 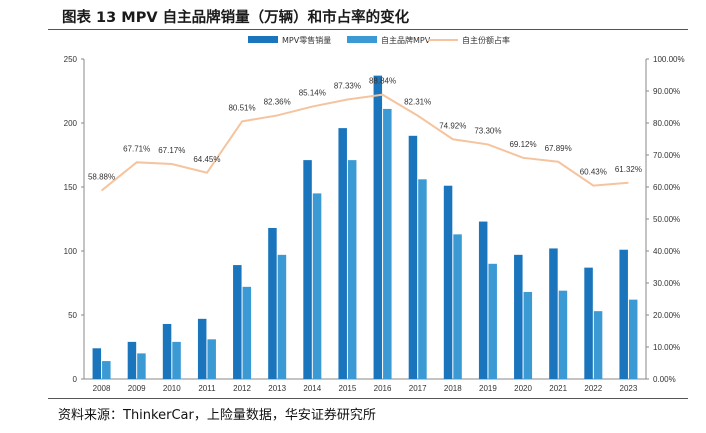 What do you see at coordinates (593, 172) in the screenshot?
I see `share-data-label: 60.43%` at bounding box center [593, 172].